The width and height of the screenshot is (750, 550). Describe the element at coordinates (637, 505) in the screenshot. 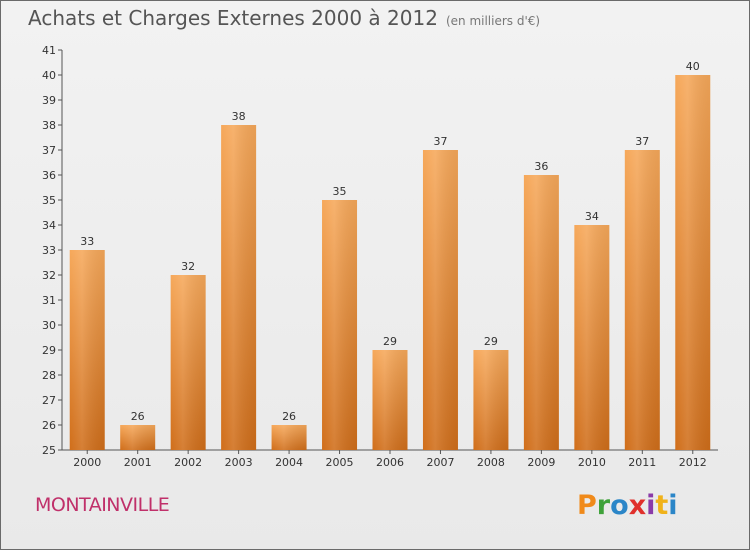

I see `logo-letter: x` at that location.